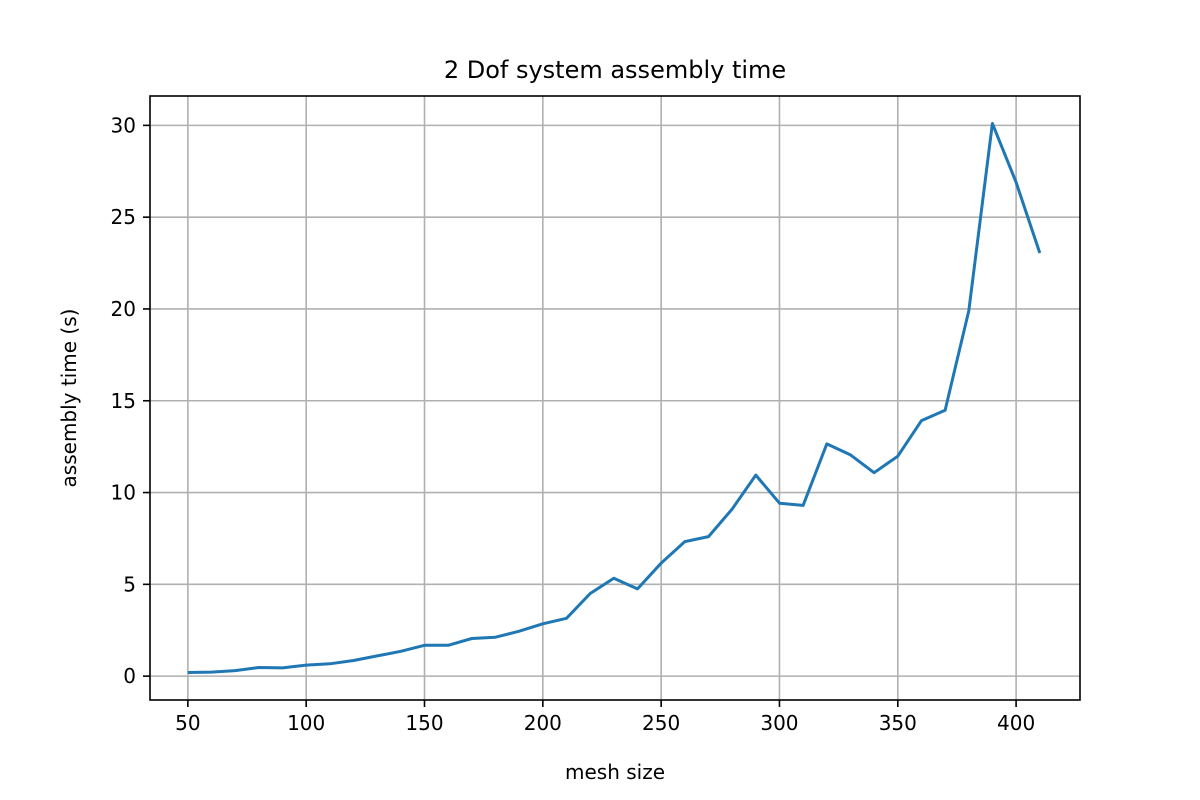 The height and width of the screenshot is (800, 1200). What do you see at coordinates (615, 772) in the screenshot?
I see `x-axis-label: mesh size` at bounding box center [615, 772].